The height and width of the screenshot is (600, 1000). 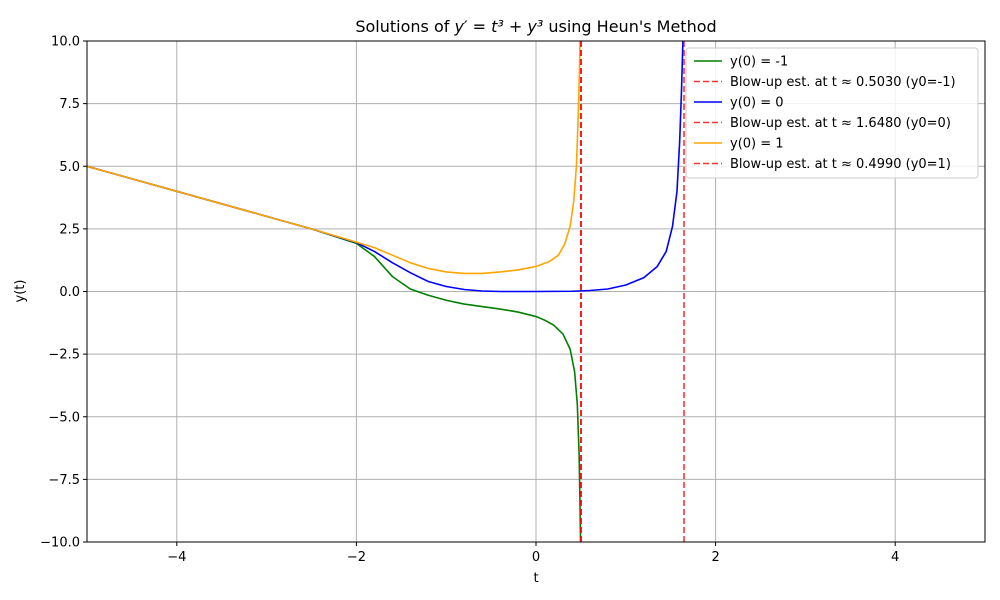 What do you see at coordinates (176, 557) in the screenshot?
I see `x-tick-label: −4` at bounding box center [176, 557].